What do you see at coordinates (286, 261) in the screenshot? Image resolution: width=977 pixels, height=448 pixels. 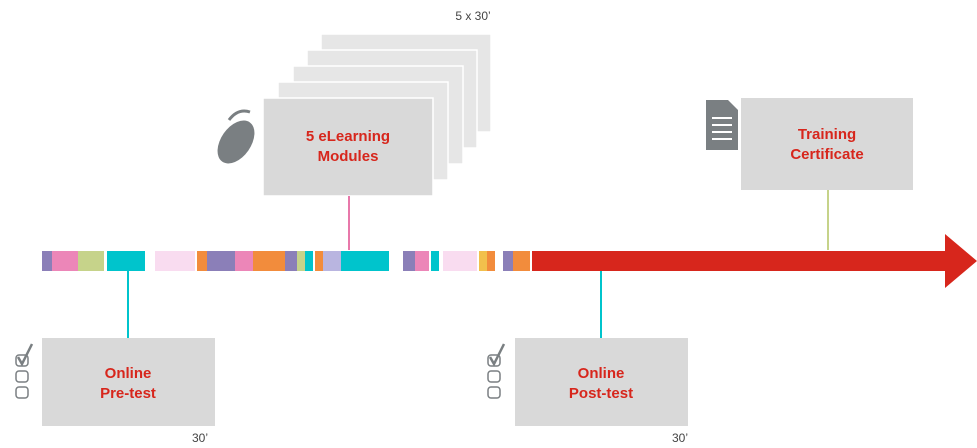 I see `timeline-segments` at bounding box center [286, 261].